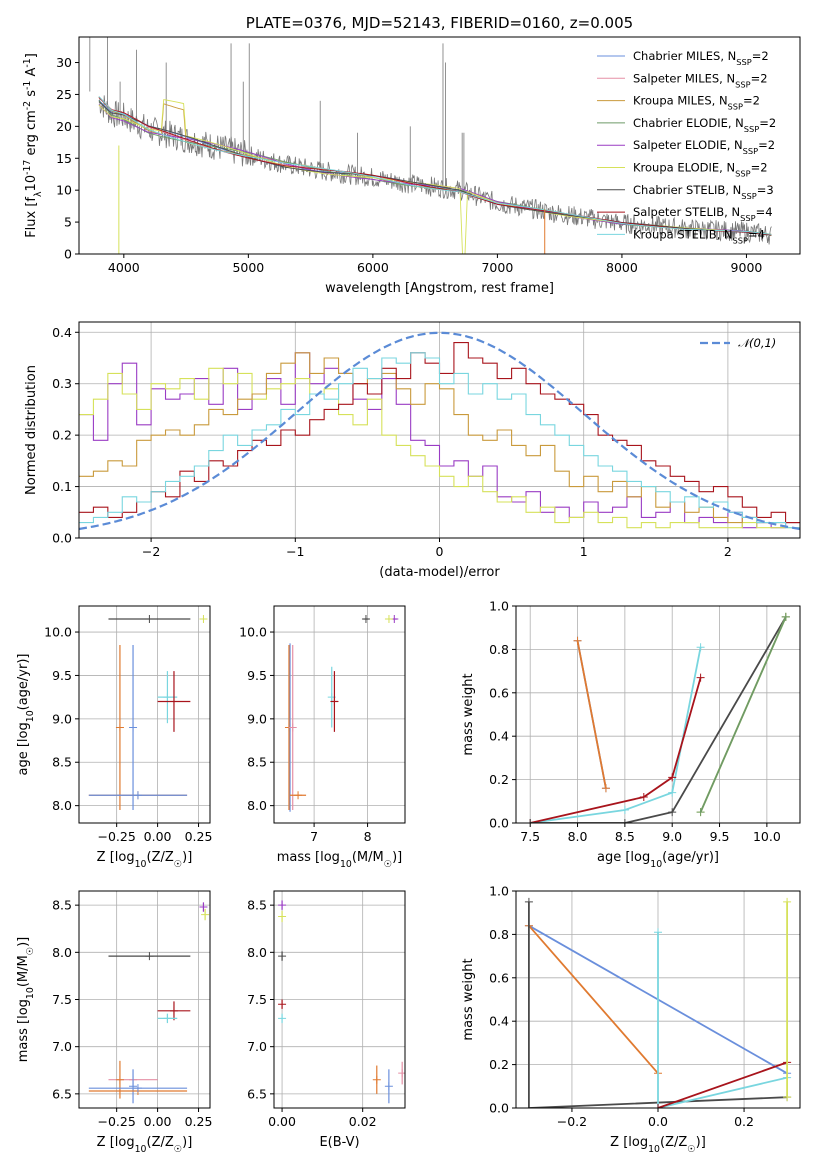 The height and width of the screenshot is (1170, 819). I want to click on legend-entry: Kroupa STELIB, NSSP=4, so click(699, 236).